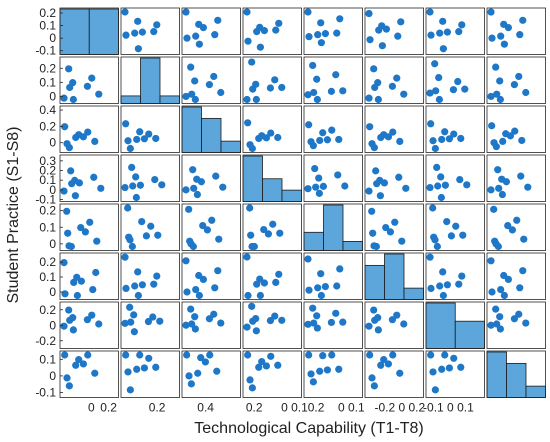 The width and height of the screenshot is (550, 442). What do you see at coordinates (394, 325) in the screenshot?
I see `matrix-cell-r7-c6` at bounding box center [394, 325].